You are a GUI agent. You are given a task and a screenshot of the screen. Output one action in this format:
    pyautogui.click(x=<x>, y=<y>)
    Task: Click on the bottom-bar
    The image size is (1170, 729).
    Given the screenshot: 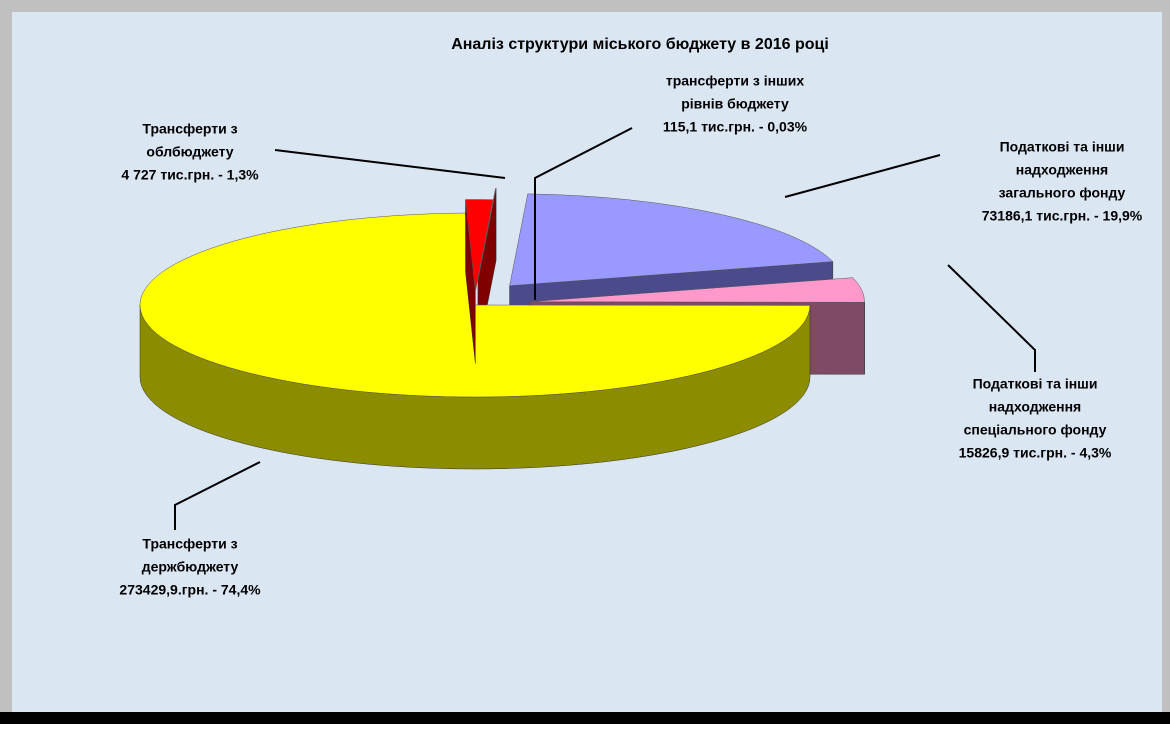 What is the action you would take?
    pyautogui.click(x=585, y=718)
    